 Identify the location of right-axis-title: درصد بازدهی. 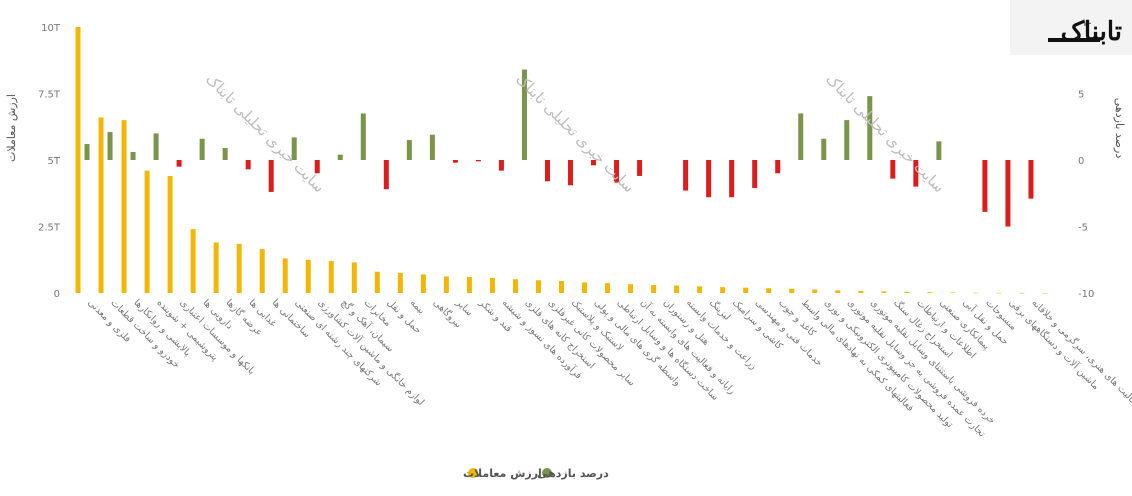
(1119, 128).